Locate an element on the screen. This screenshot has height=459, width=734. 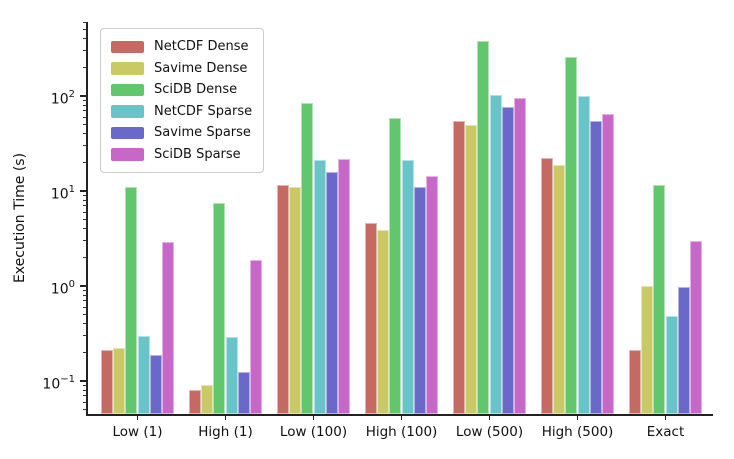
bar-savime-sparse-exact is located at coordinates (683, 350).